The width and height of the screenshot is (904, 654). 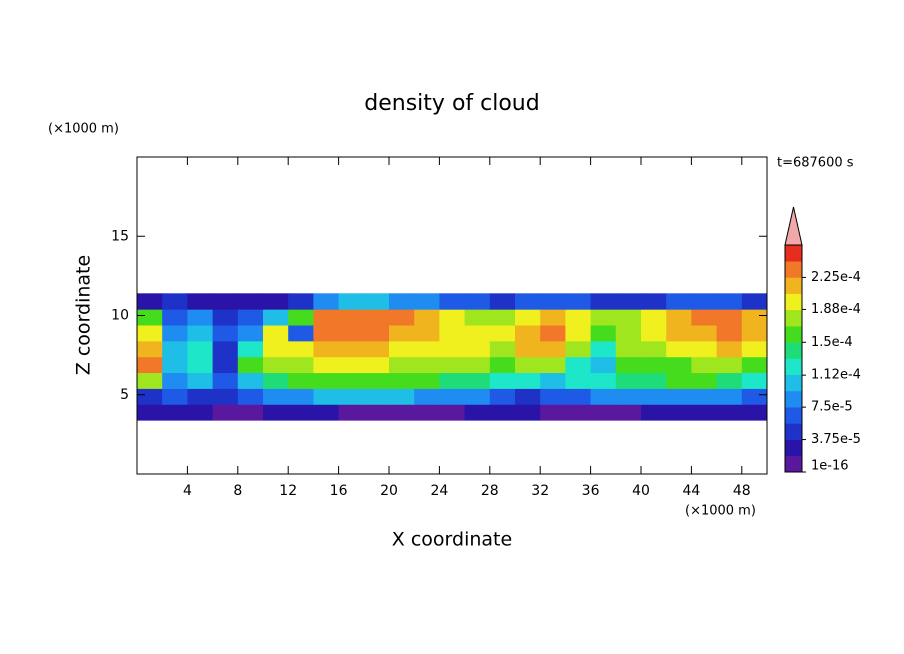 I want to click on colorbar-tick-label: 1.88e-4, so click(x=836, y=309).